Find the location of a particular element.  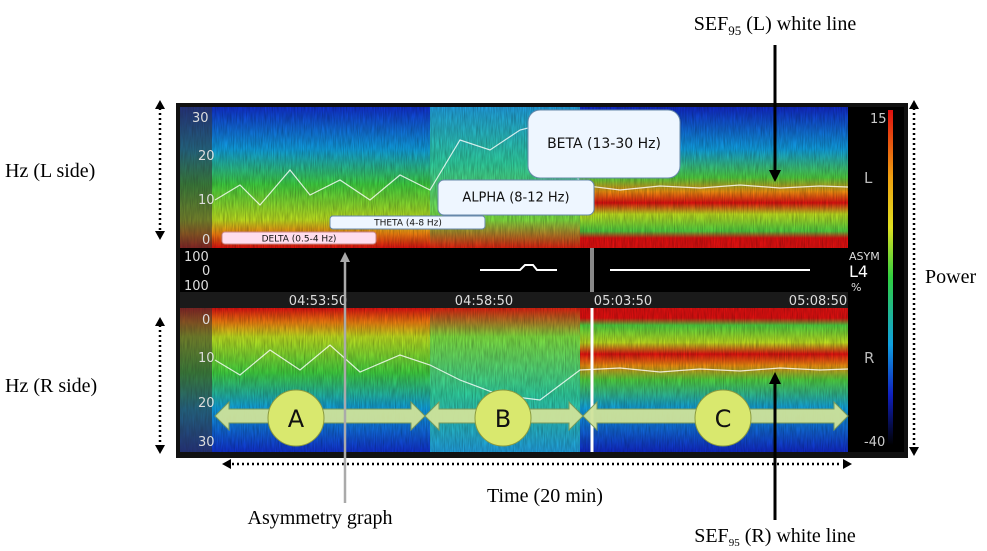

scale-panel is located at coordinates (876, 279).